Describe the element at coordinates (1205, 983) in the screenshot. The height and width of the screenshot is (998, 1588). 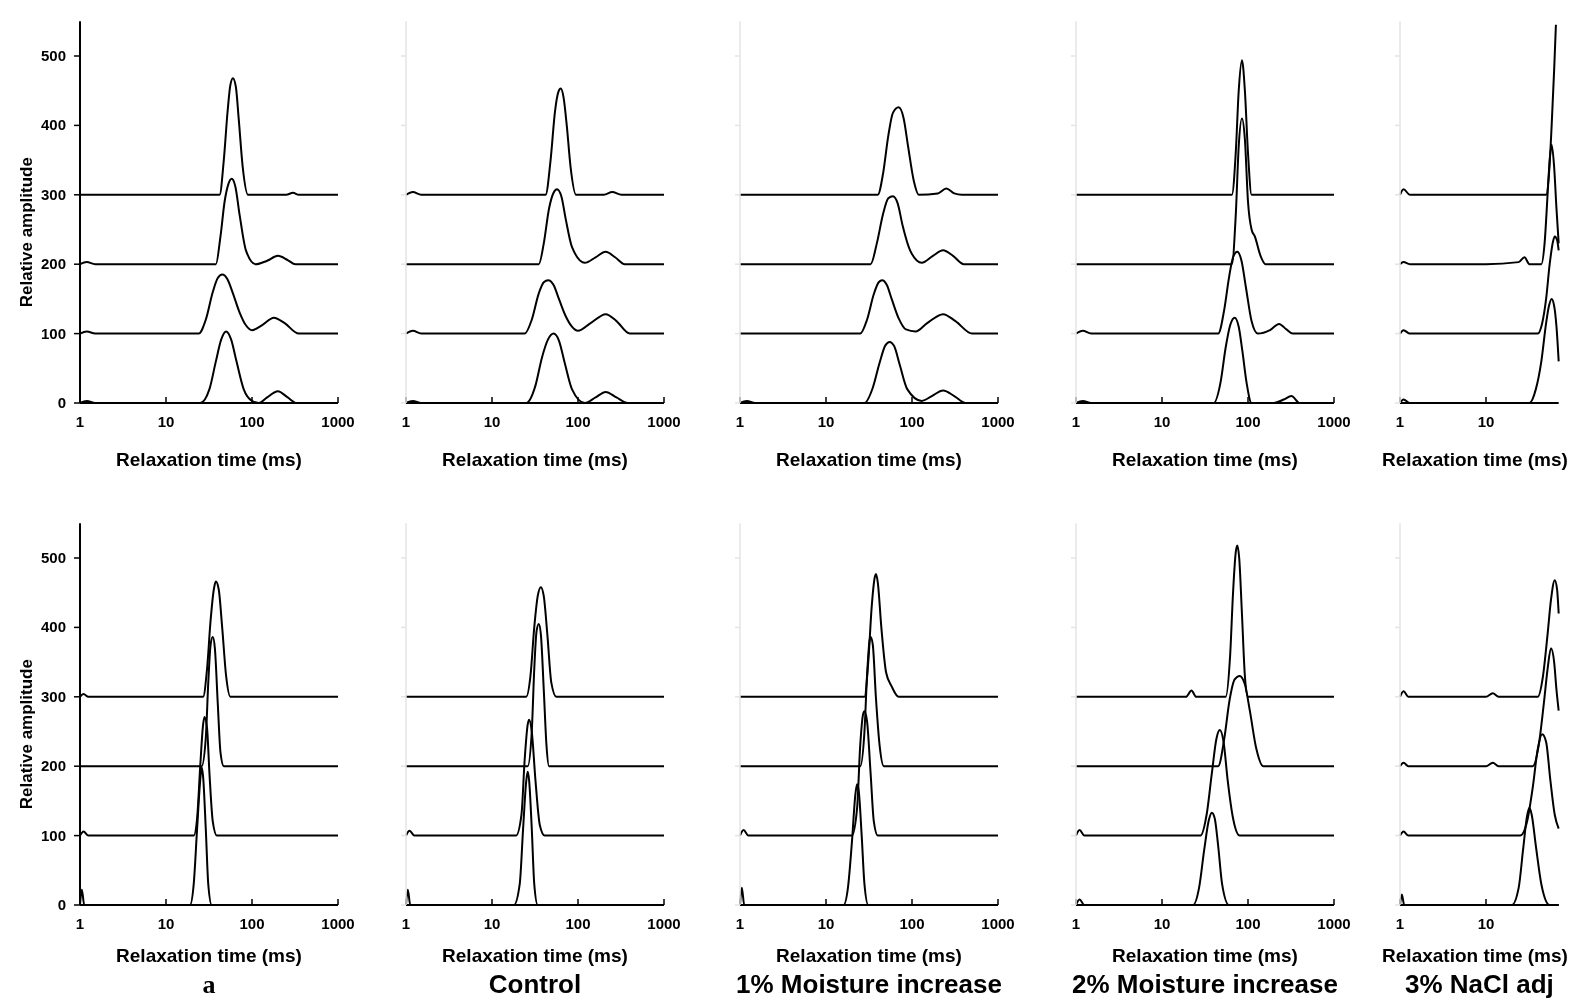
I see `text: 2% Moisture increase` at that location.